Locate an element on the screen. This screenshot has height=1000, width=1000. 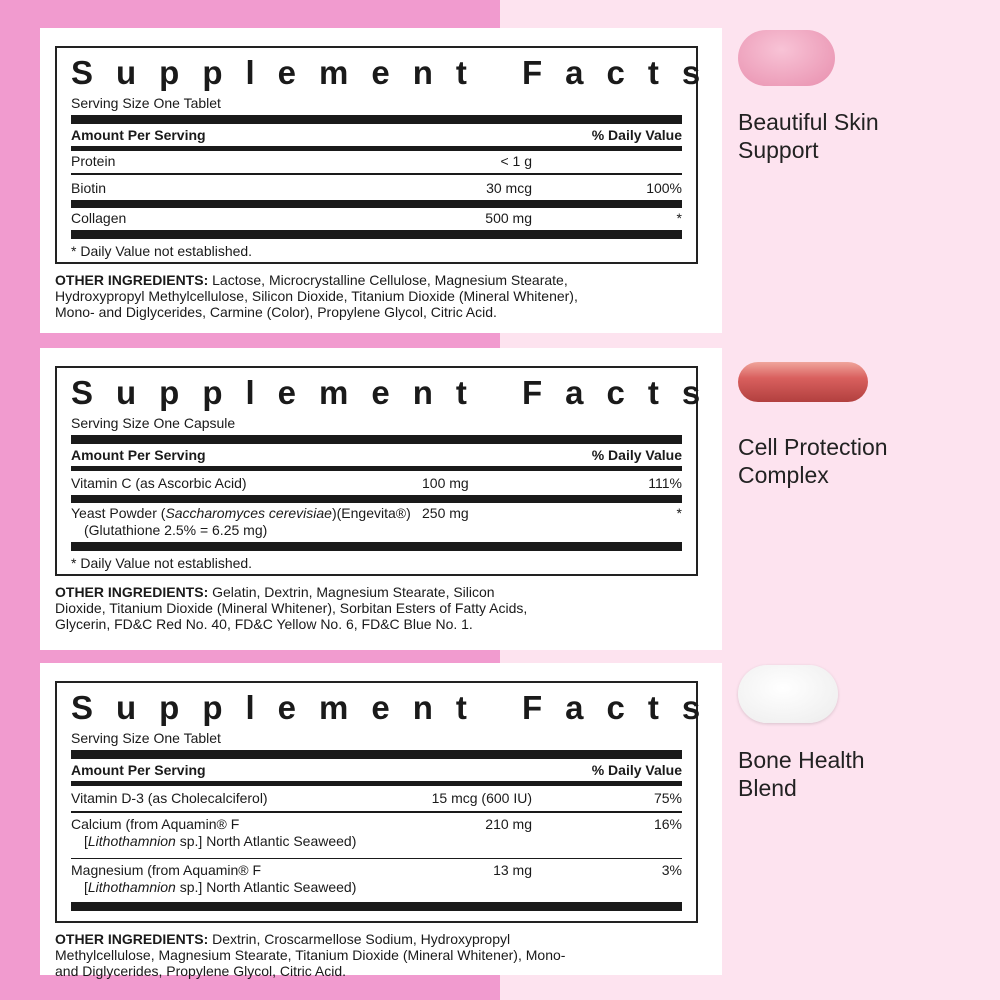
nutrient-dv: 16% is located at coordinates (667, 823).